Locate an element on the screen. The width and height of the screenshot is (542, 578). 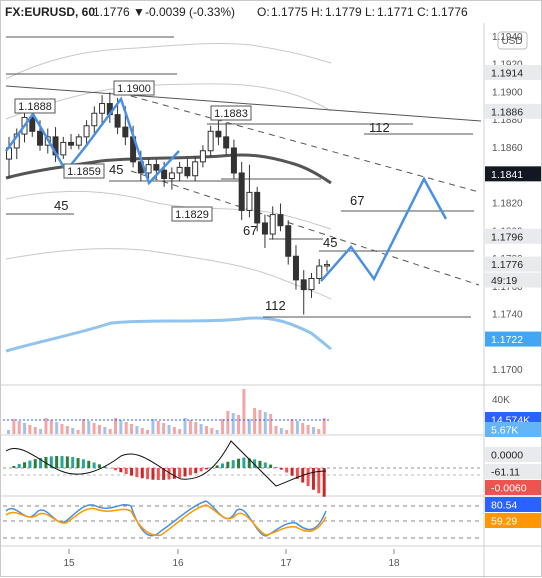
volume-axis-label: 40K is located at coordinates (501, 400).